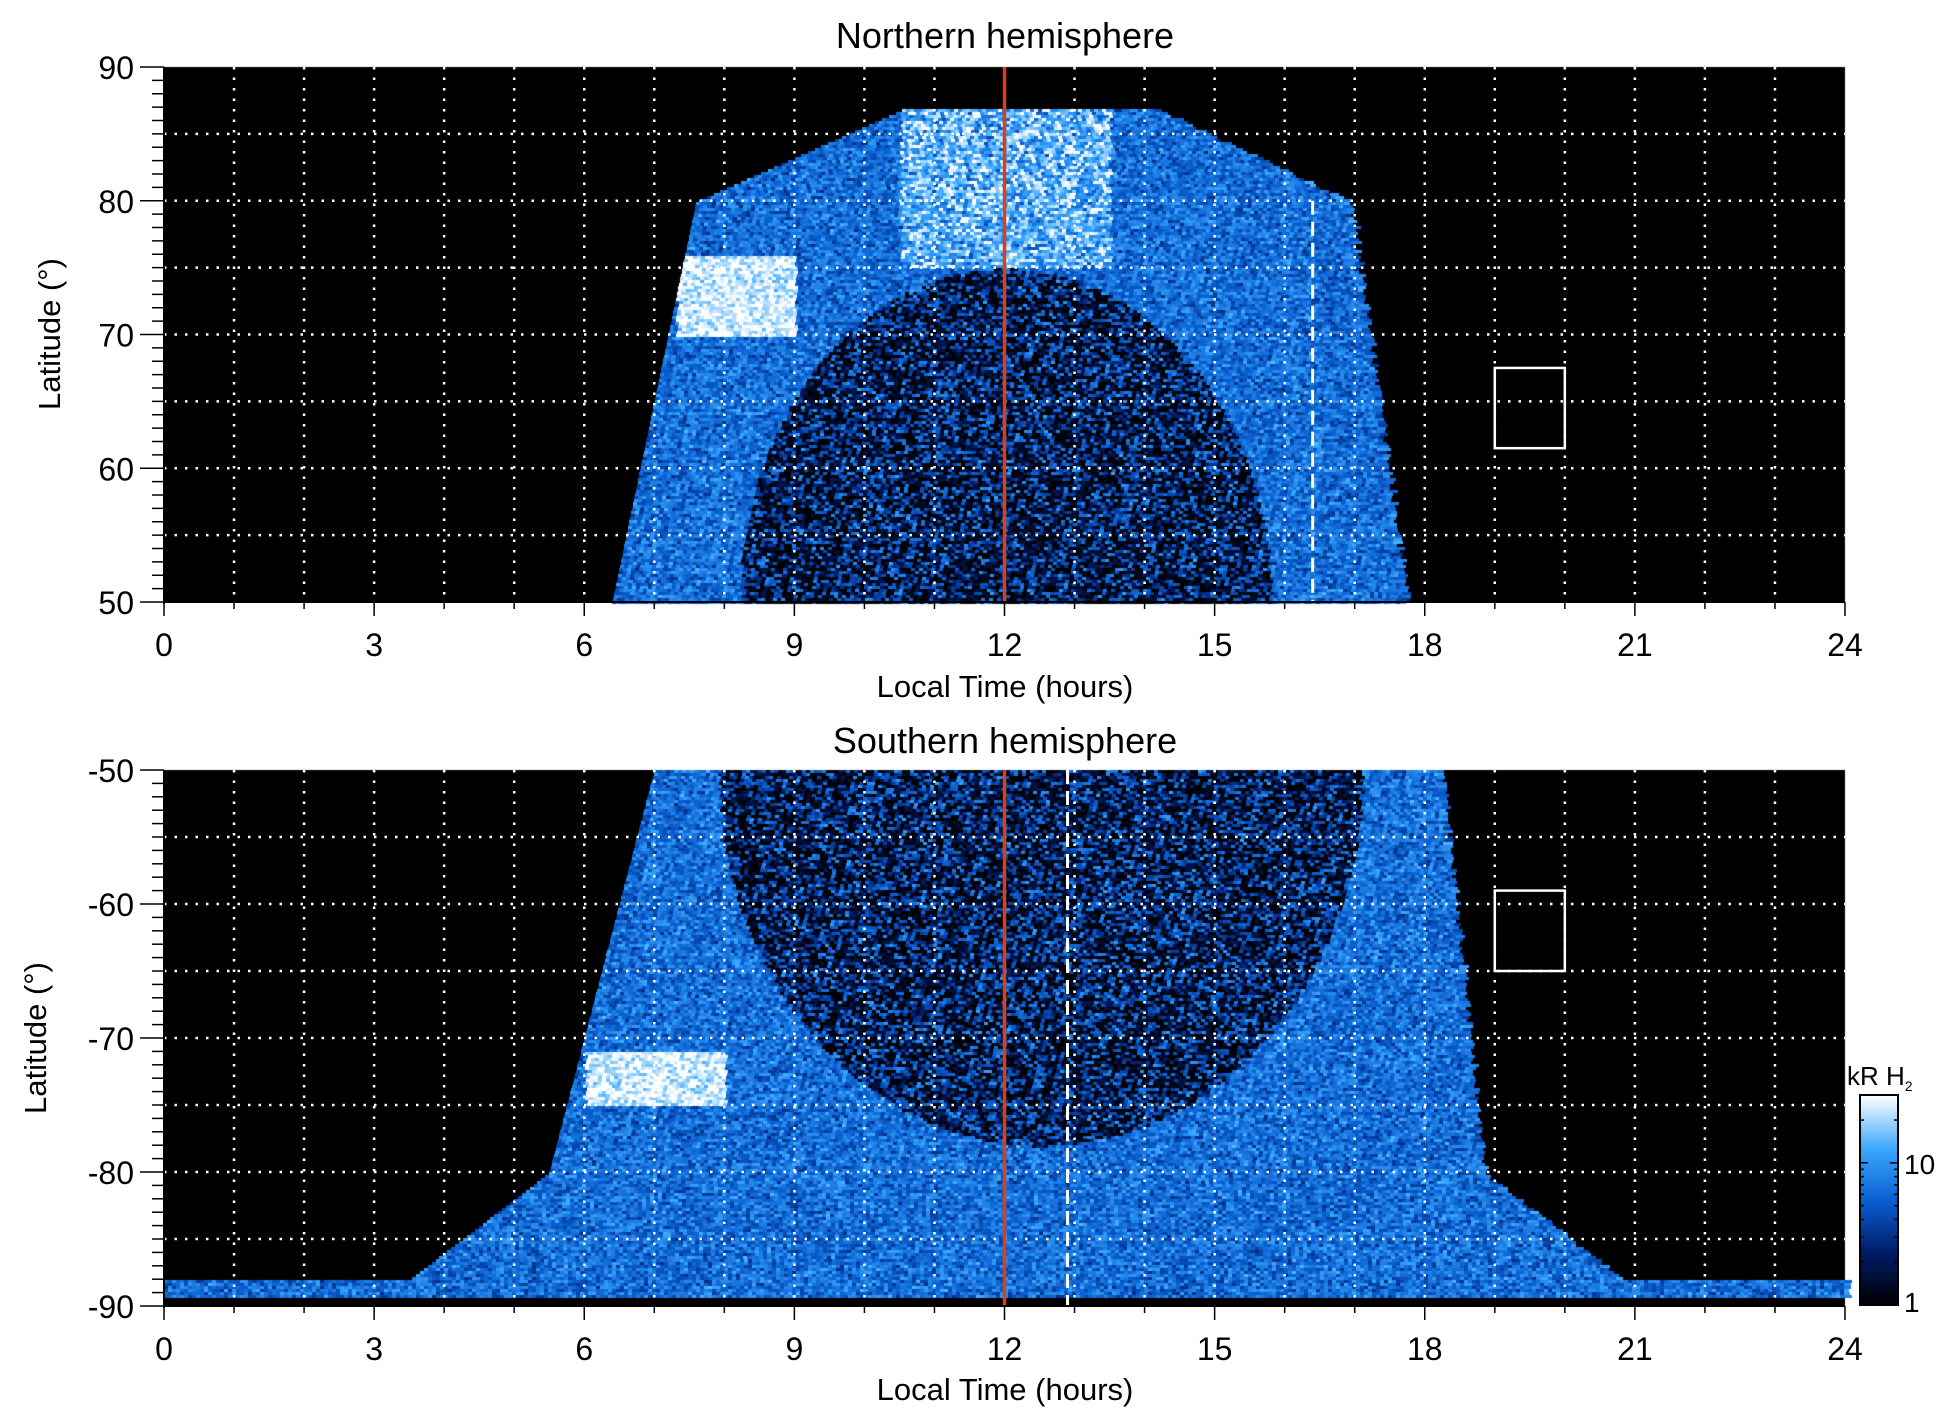 Image resolution: width=1950 pixels, height=1423 pixels. I want to click on y-tick-label: -50, so click(111, 771).